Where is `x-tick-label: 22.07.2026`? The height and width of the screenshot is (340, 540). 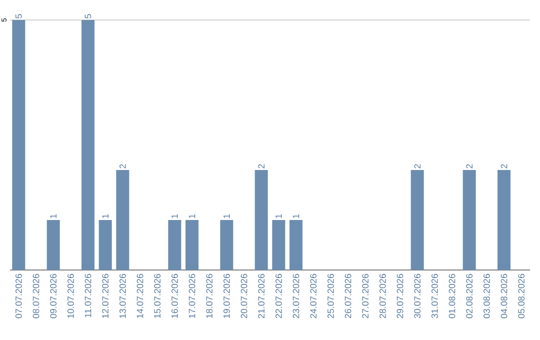
x-tick-label: 22.07.2026 is located at coordinates (278, 296).